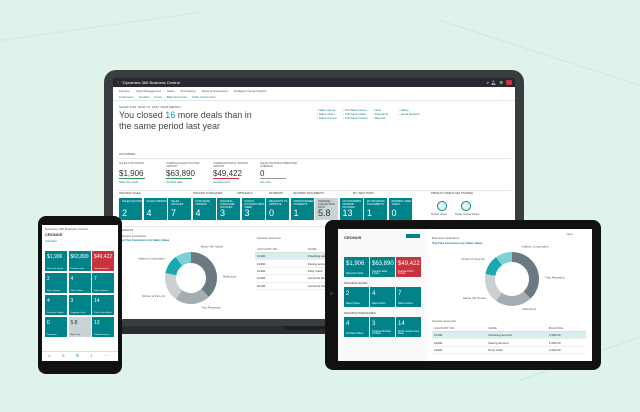 The image size is (640, 412). I want to click on nav-menu-item: Cash Management, so click(148, 91).